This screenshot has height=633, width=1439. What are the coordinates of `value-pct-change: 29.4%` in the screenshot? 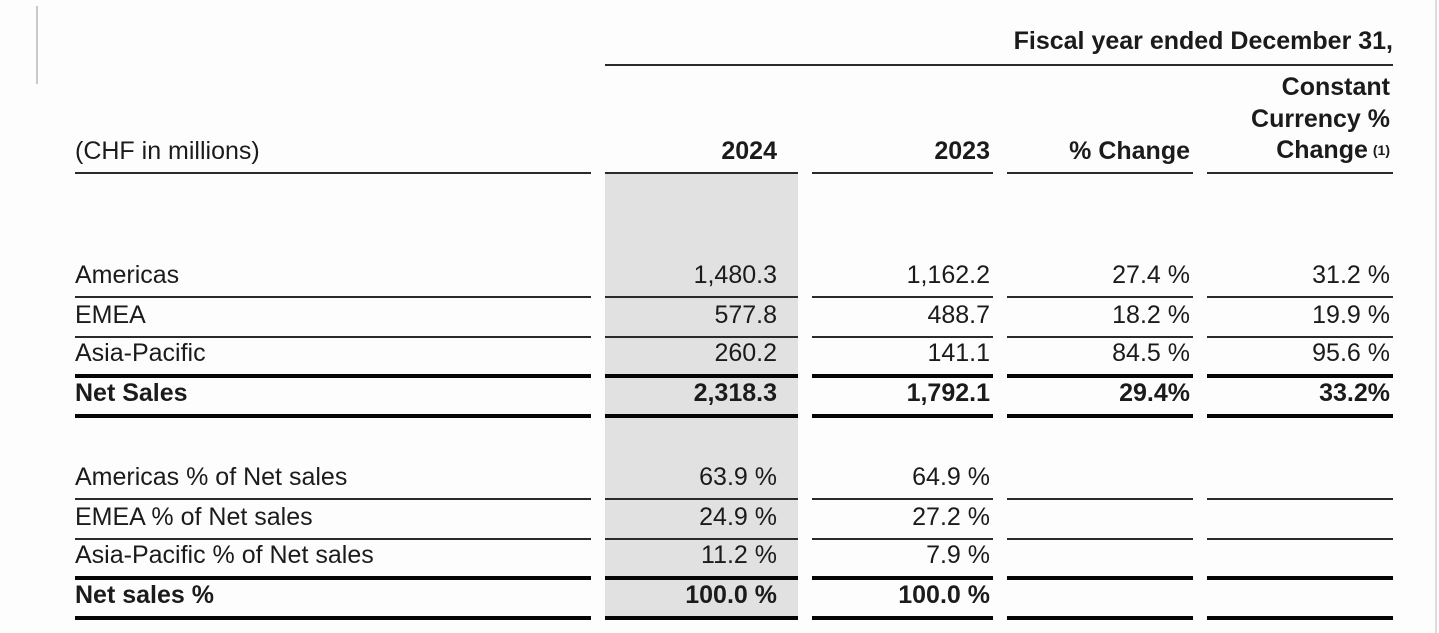 It's located at (1100, 398).